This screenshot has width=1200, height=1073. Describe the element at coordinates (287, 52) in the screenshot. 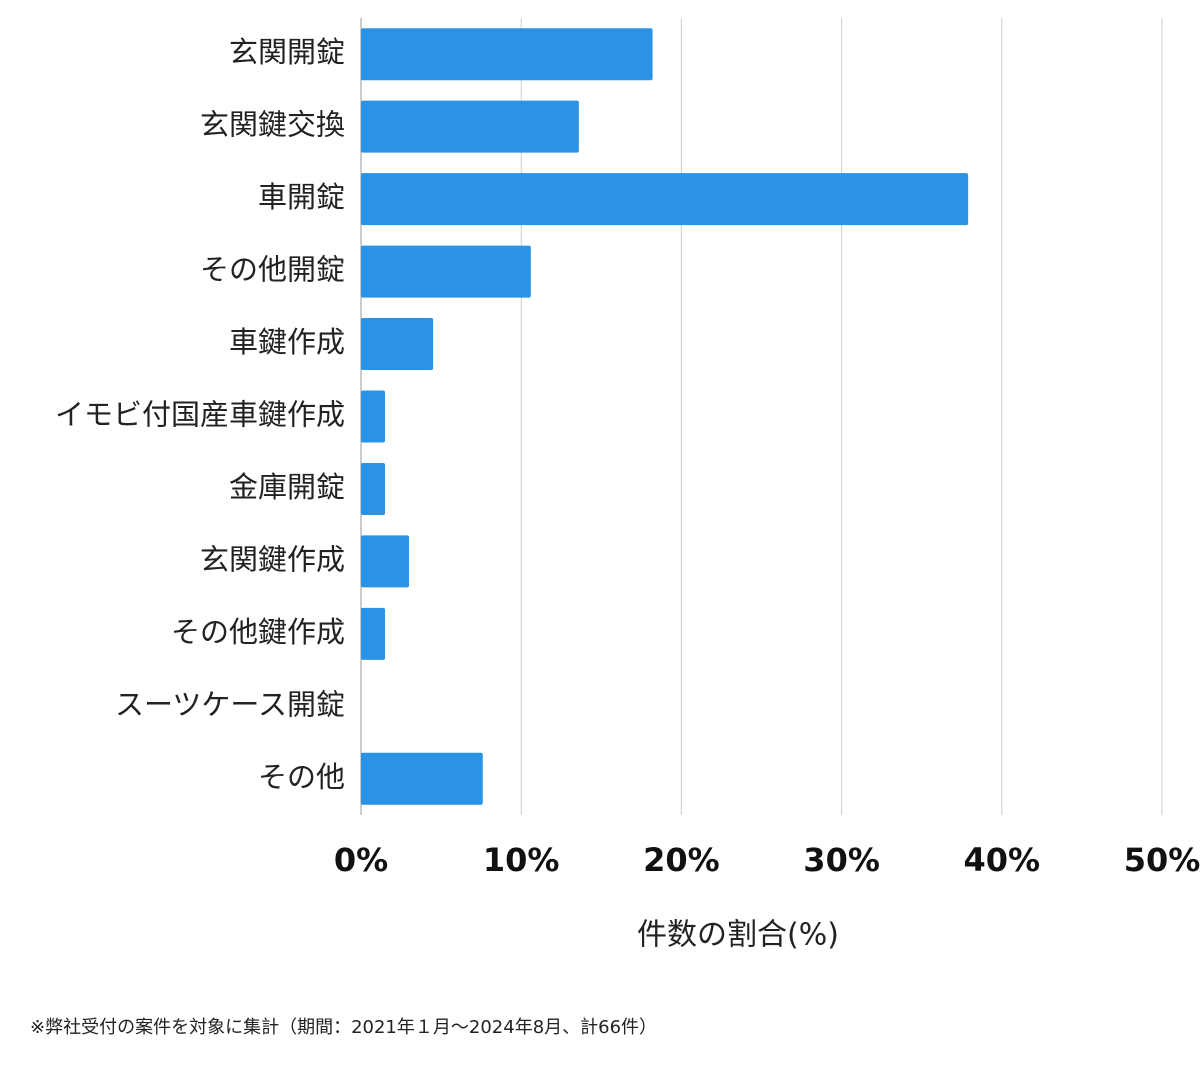

I see `y-tick-label: 玄関開錠` at that location.